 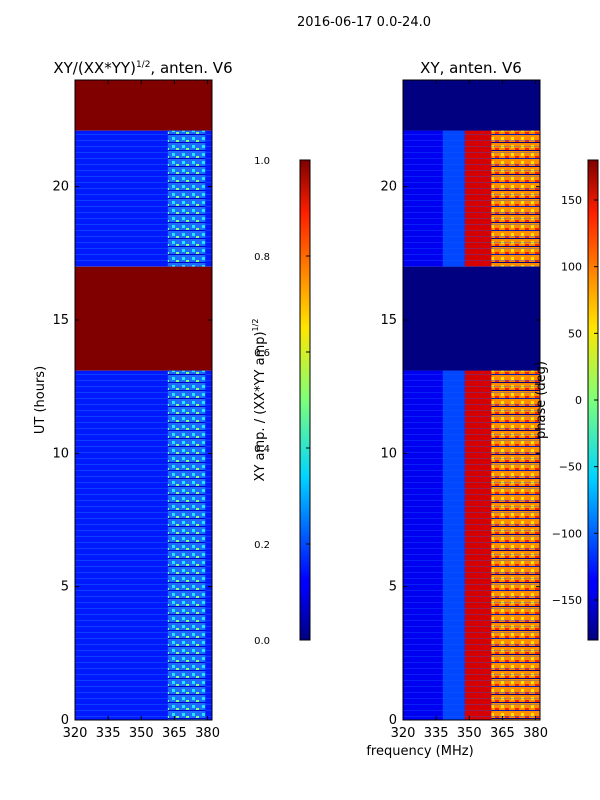 I want to click on left-xtick-label: 350, so click(x=141, y=733).